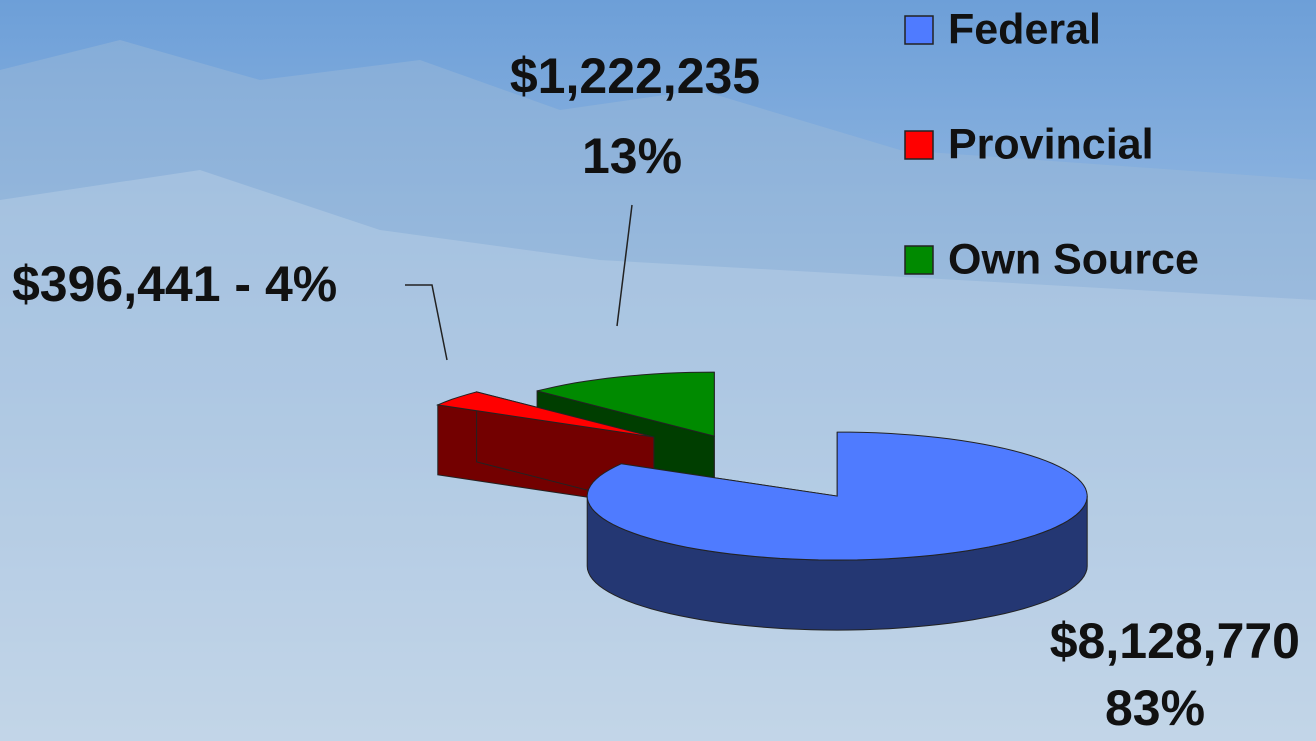  What do you see at coordinates (1073, 259) in the screenshot?
I see `legend-label: Own Source` at bounding box center [1073, 259].